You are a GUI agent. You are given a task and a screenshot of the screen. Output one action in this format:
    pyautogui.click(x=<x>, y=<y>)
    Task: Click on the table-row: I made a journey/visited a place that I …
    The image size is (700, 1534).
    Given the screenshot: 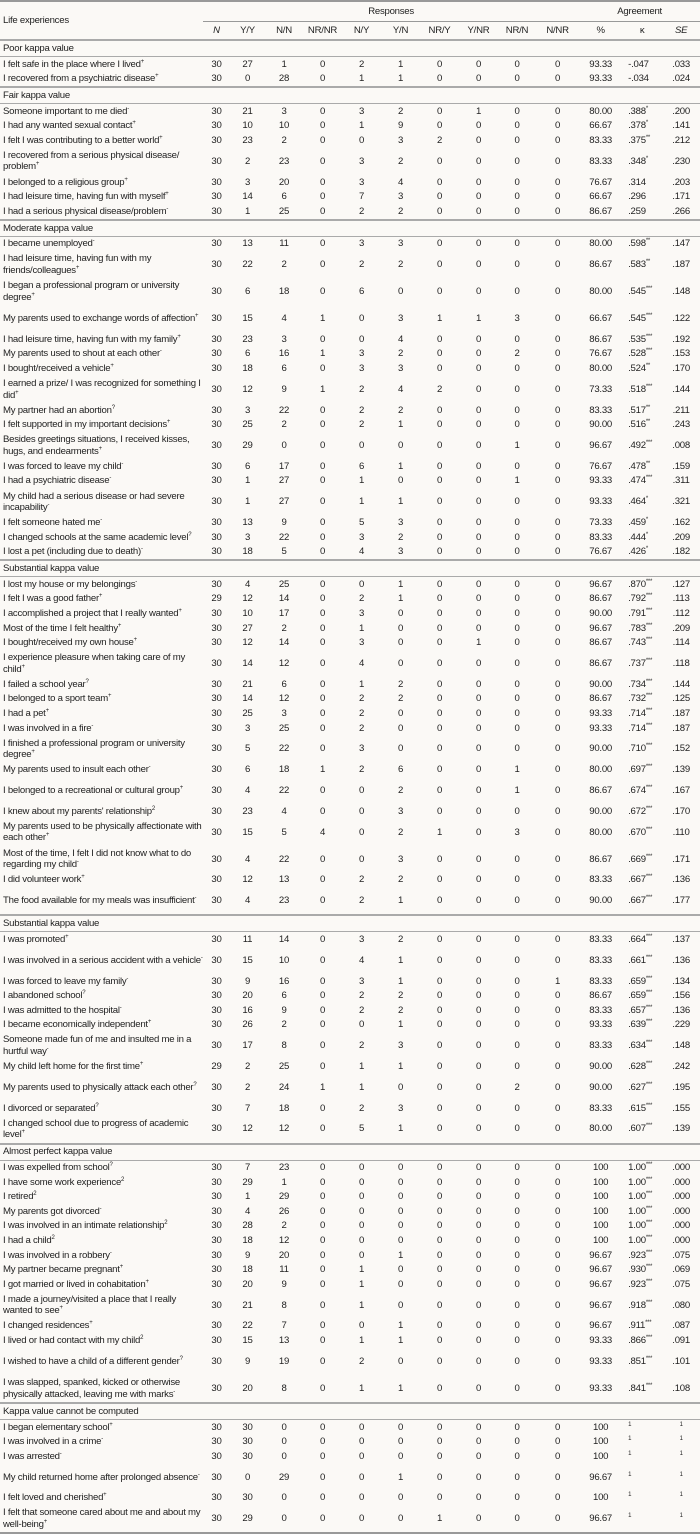 What is the action you would take?
    pyautogui.click(x=350, y=1305)
    